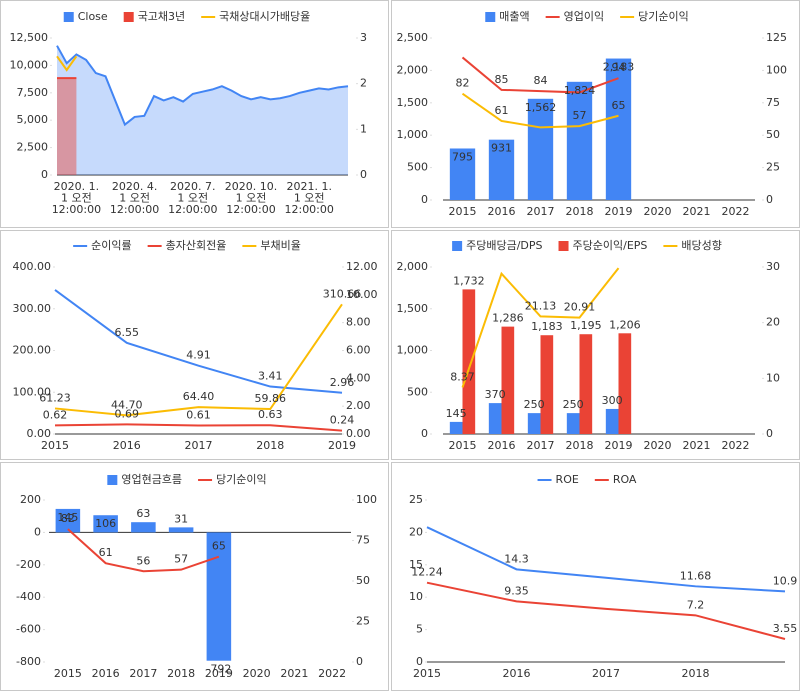 The image size is (800, 691). What do you see at coordinates (93, 16) in the screenshot?
I see `legend-label: Close` at bounding box center [93, 16].